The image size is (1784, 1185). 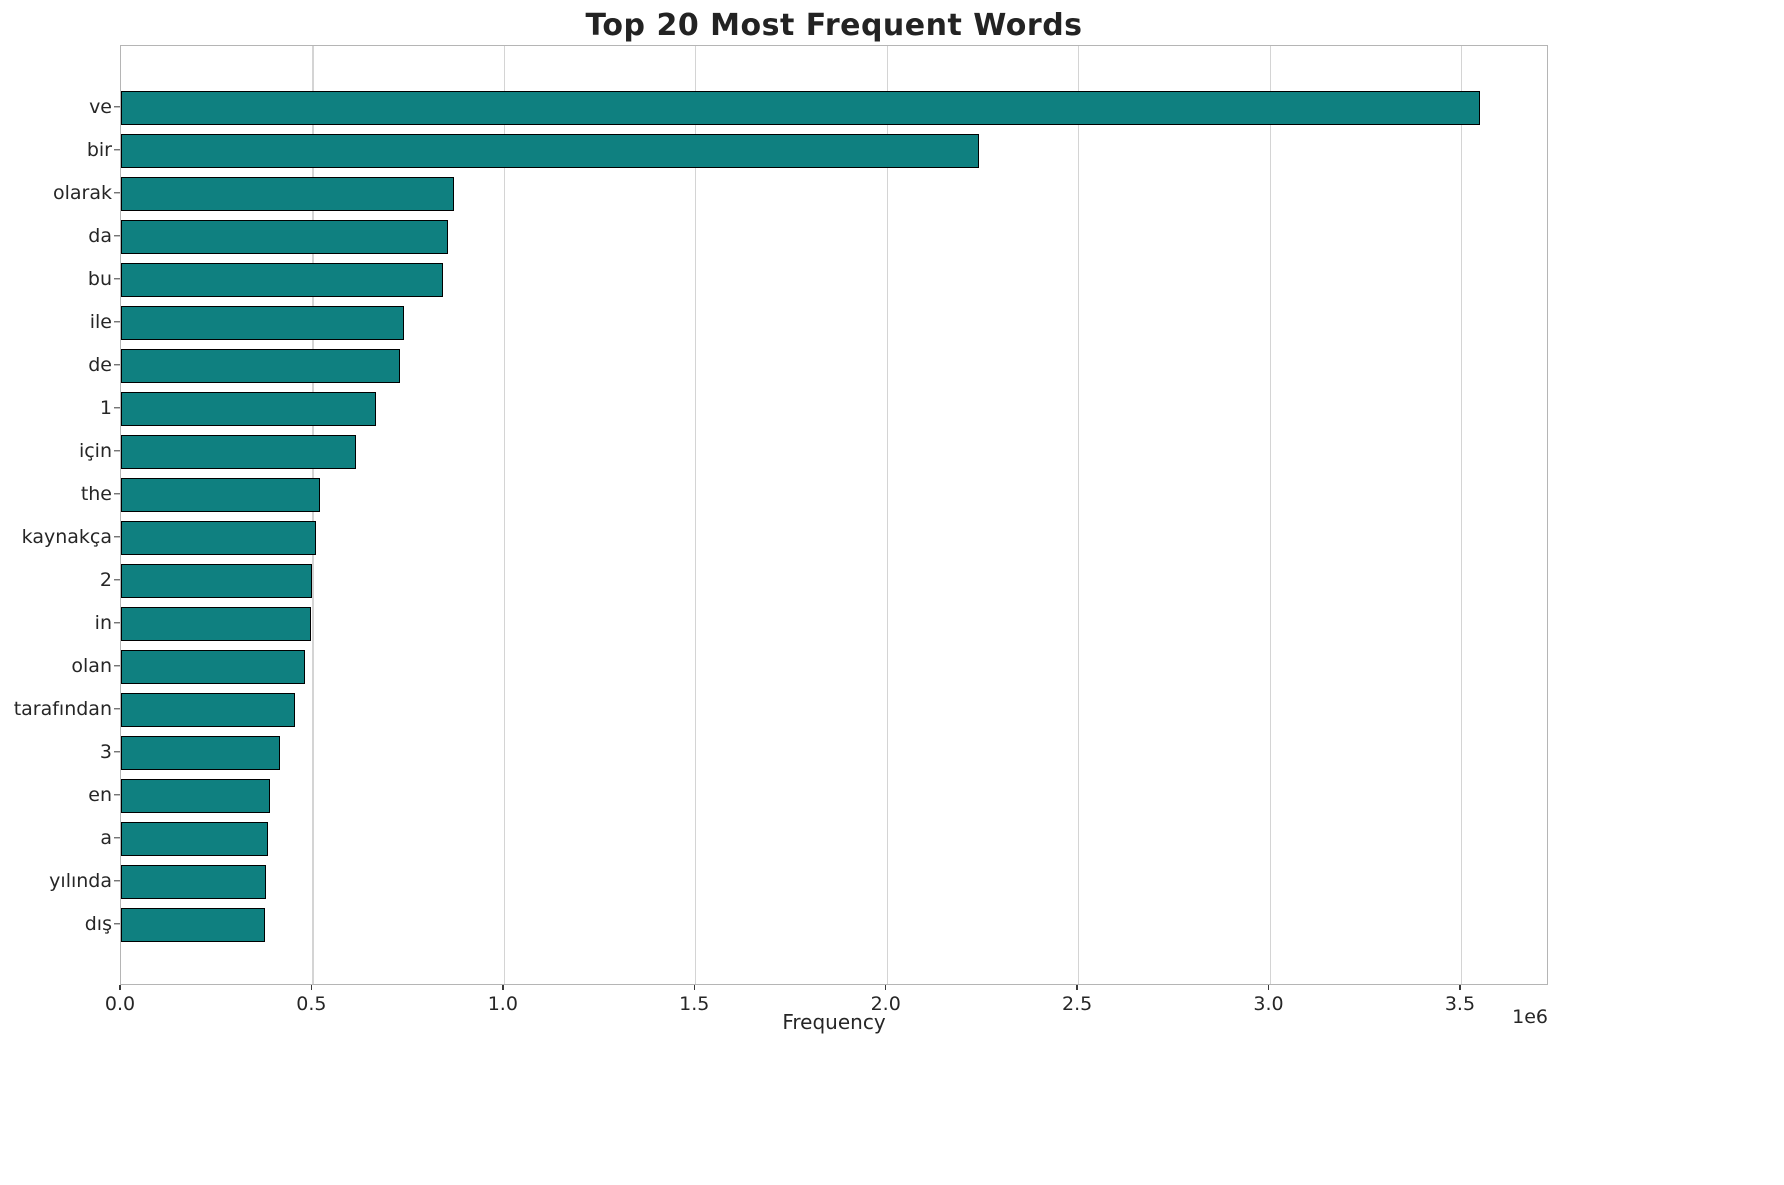 What do you see at coordinates (105, 407) in the screenshot?
I see `y-tick-label: 1` at bounding box center [105, 407].